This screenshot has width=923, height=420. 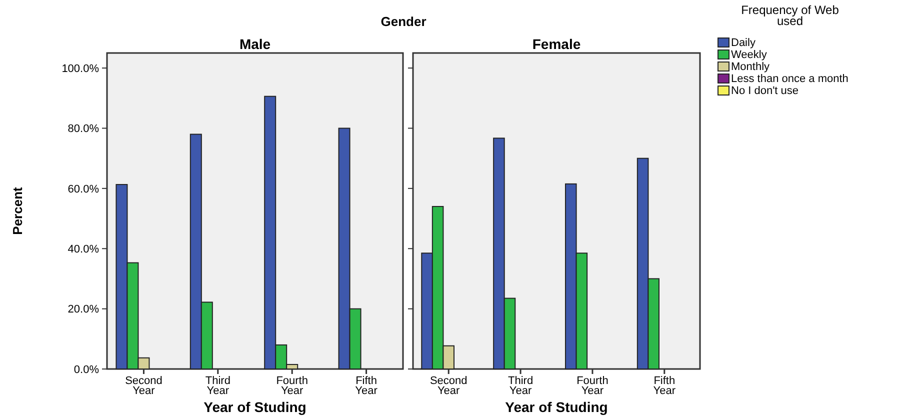 What do you see at coordinates (765, 91) in the screenshot?
I see `legend-label: No I don't use` at bounding box center [765, 91].